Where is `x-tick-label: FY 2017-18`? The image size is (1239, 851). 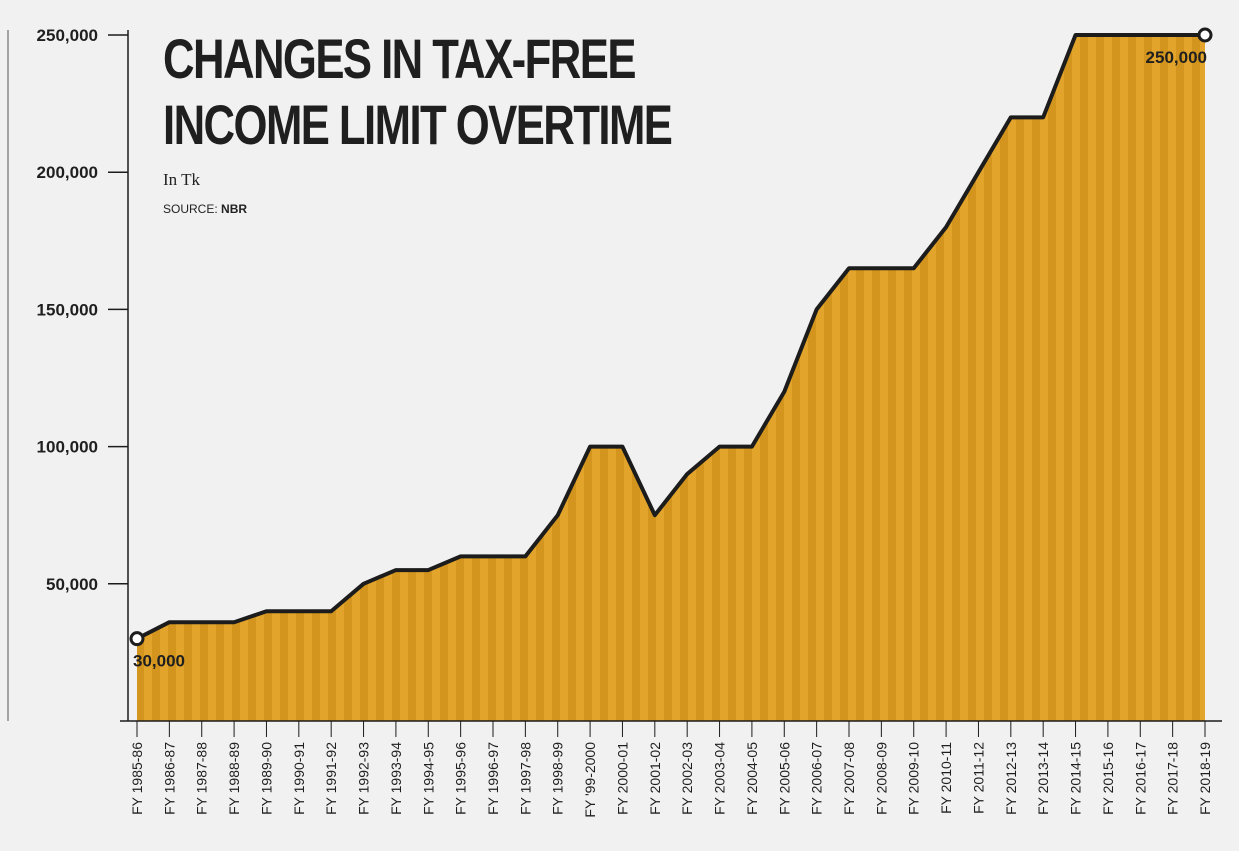
x-tick-label: FY 2017-18 is located at coordinates (1173, 778).